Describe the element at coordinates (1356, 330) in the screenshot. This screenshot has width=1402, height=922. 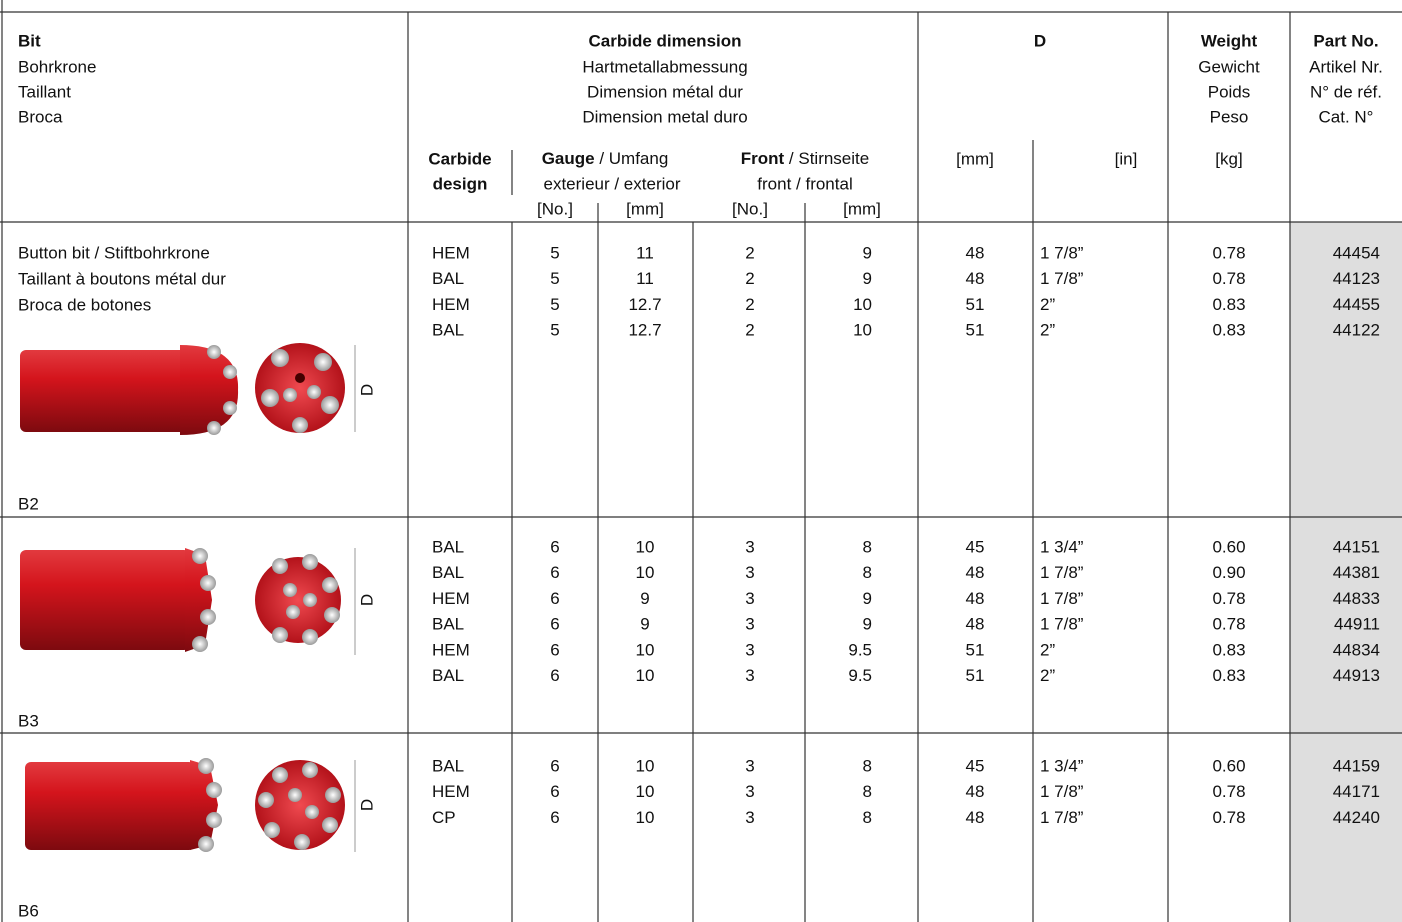
I see `cell: 44122` at that location.